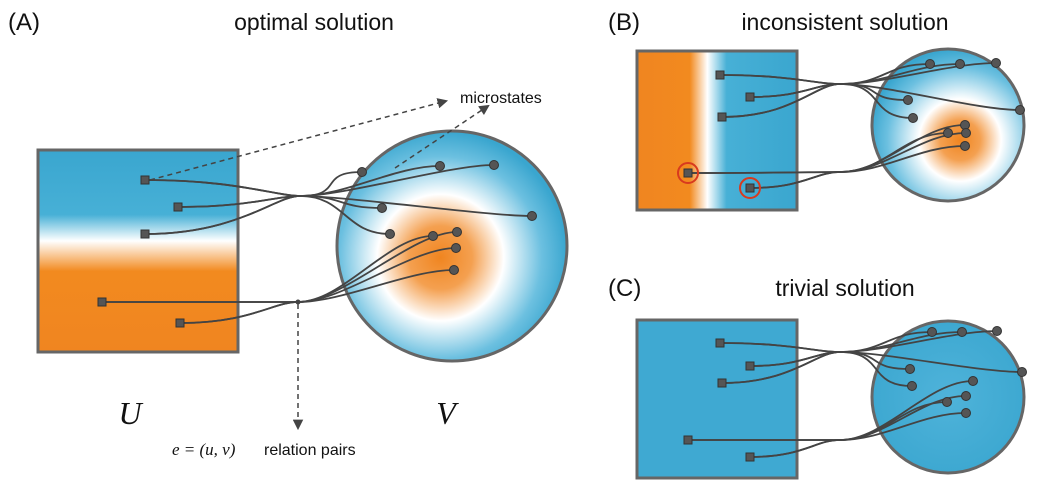 The height and width of the screenshot is (494, 1052). What do you see at coordinates (624, 22) in the screenshot?
I see `panel-label: (B)` at bounding box center [624, 22].